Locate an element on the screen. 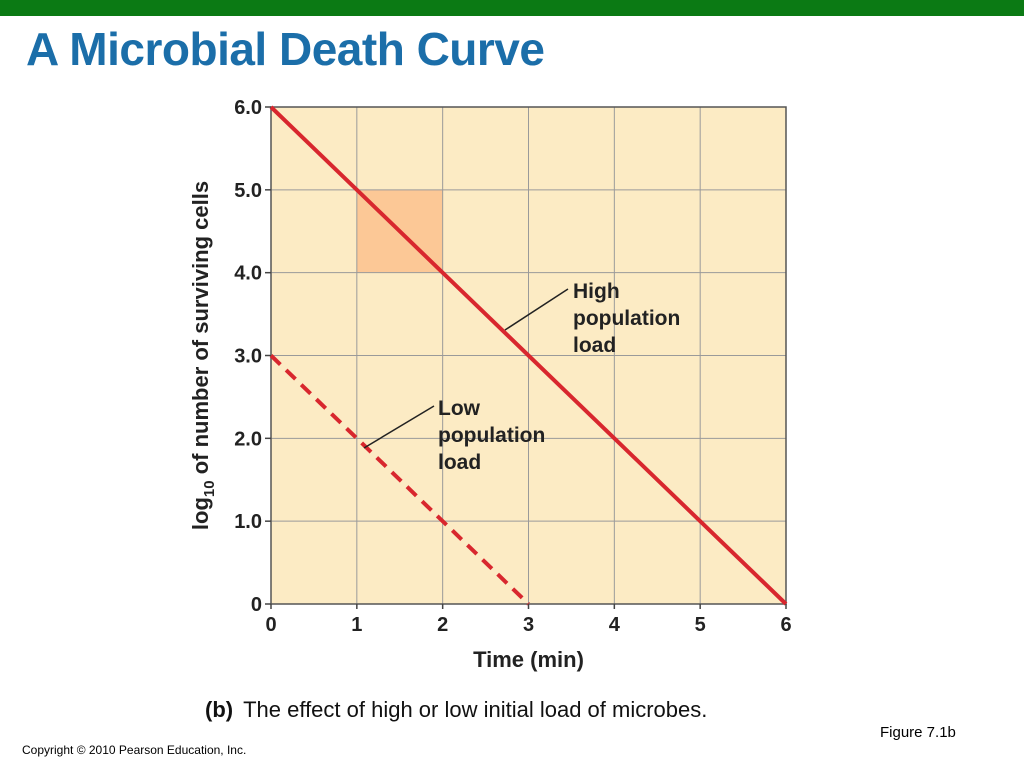 This screenshot has height=768, width=1024. figure-label: Figure 7.1b is located at coordinates (918, 732).